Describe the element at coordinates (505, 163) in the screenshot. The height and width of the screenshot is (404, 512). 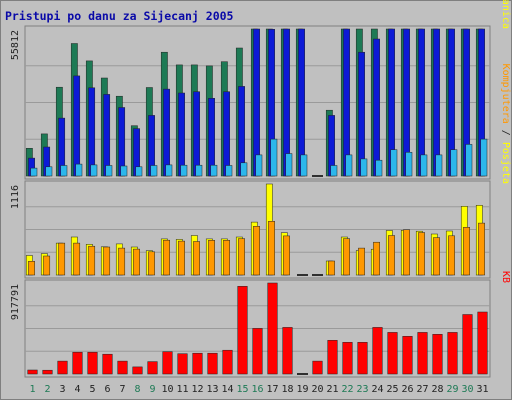
I see `legend-posjeta: Posjeta` at that location.